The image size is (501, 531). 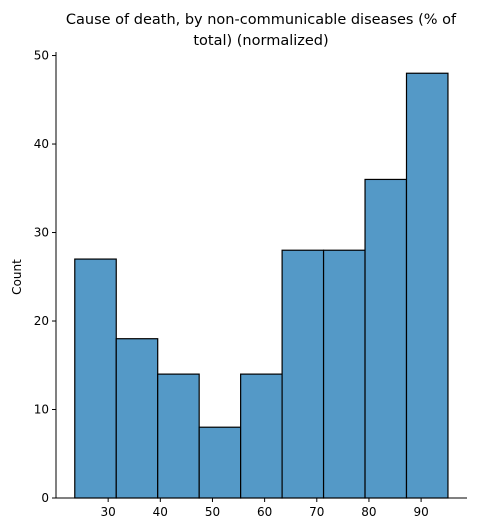 What do you see at coordinates (45, 498) in the screenshot?
I see `y-tick-label: 0` at bounding box center [45, 498].